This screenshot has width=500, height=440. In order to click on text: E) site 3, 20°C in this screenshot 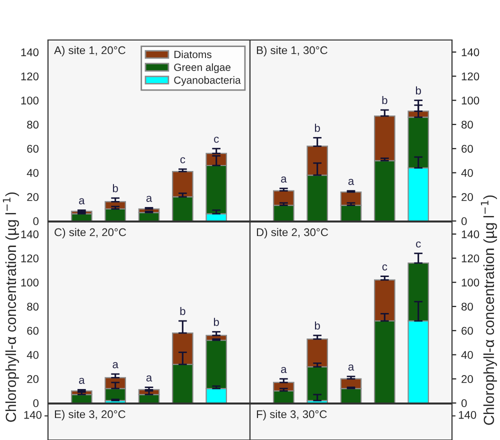, I will do `click(90, 415)`.